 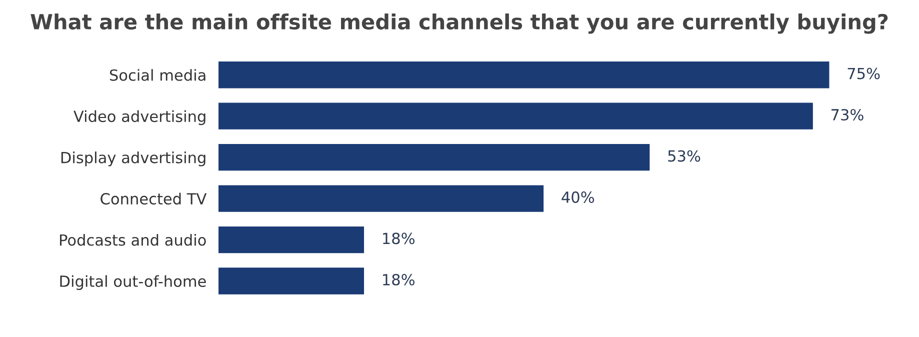 I want to click on y-tick-label: Social media, so click(x=158, y=75).